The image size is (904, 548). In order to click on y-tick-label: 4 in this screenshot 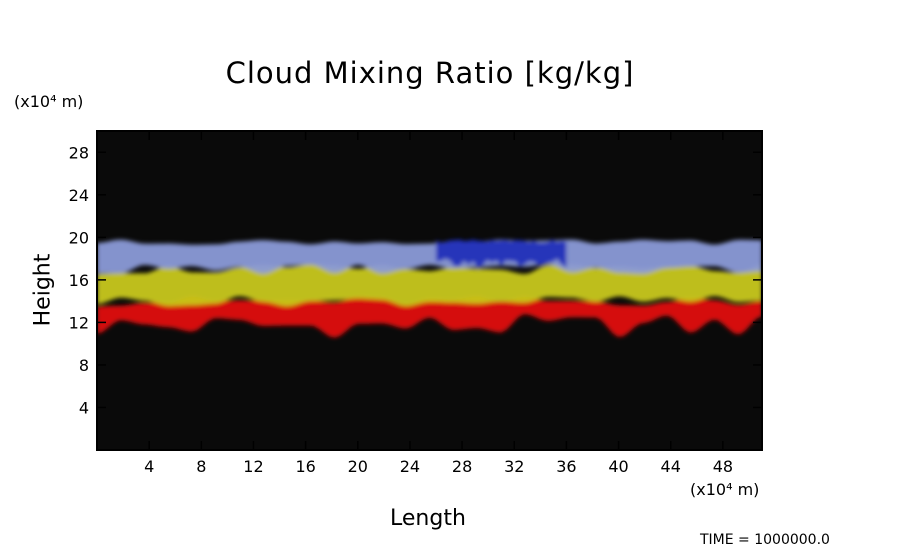, I will do `click(84, 407)`.